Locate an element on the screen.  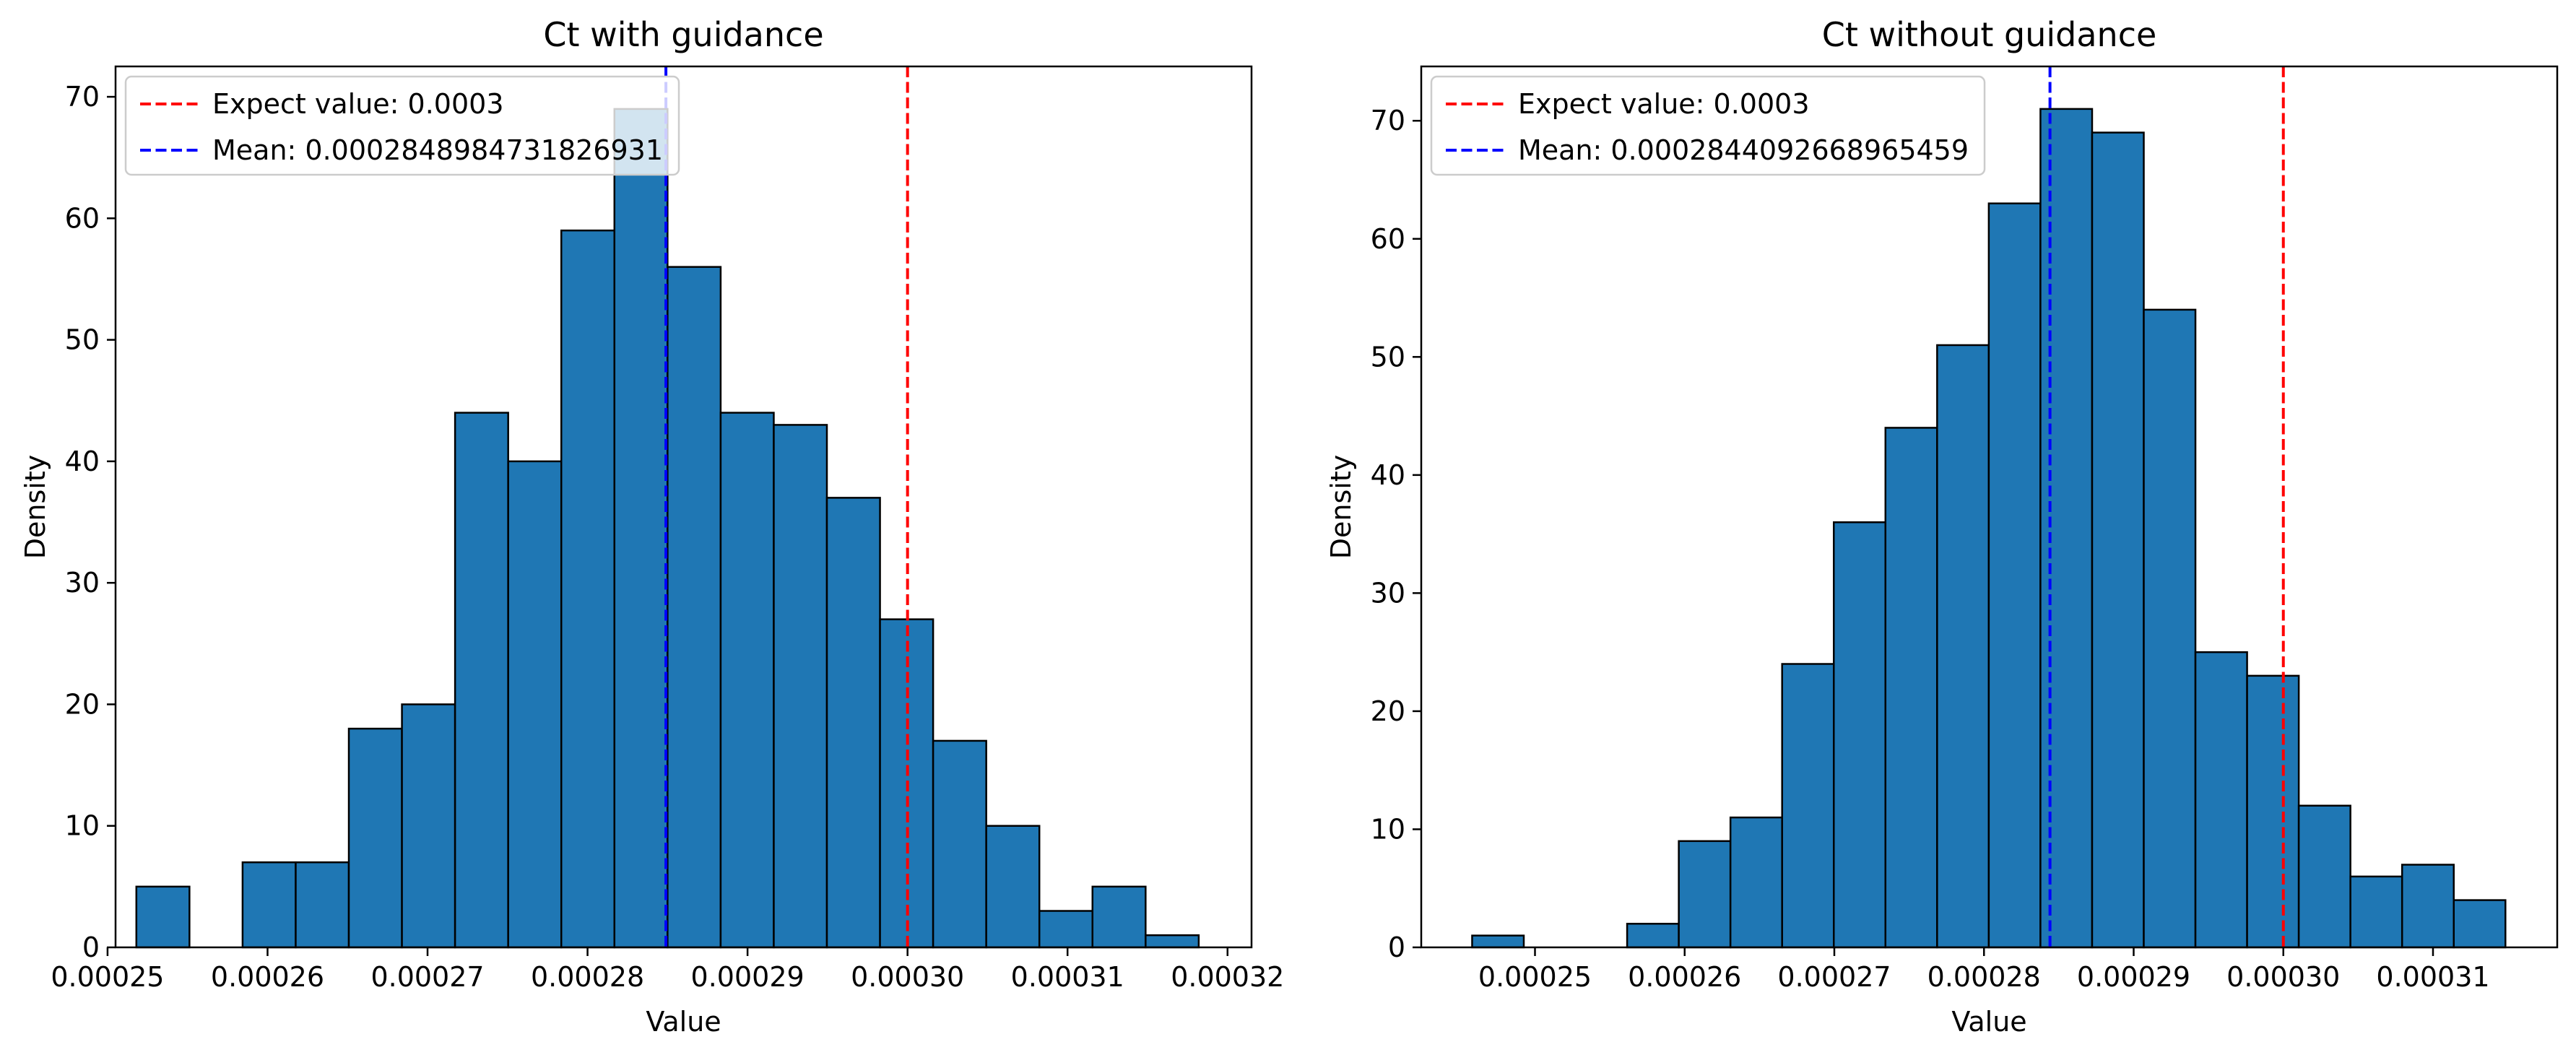
legend-mean-label: Mean: 0.0002844092668965459 is located at coordinates (1743, 150).